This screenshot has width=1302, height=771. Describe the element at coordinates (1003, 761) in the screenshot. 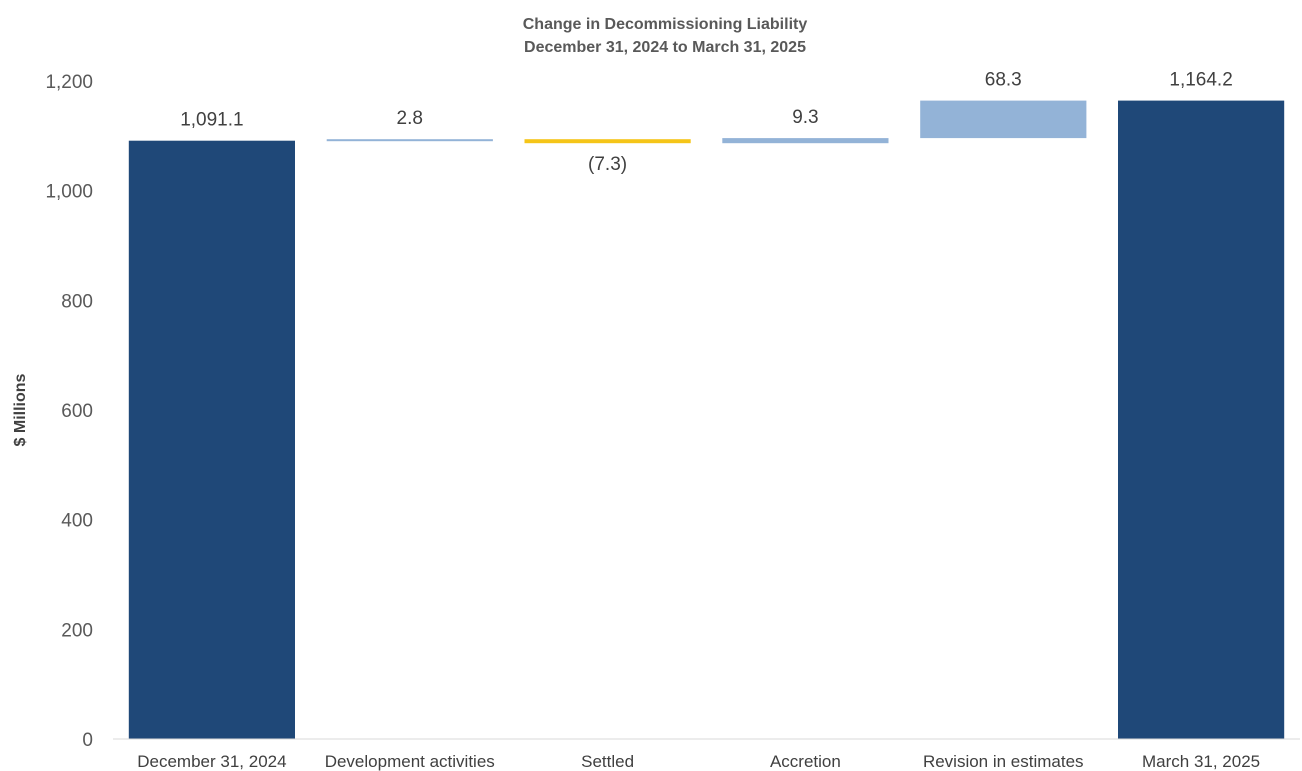

I see `x-tick-label: Revision in estimates` at that location.